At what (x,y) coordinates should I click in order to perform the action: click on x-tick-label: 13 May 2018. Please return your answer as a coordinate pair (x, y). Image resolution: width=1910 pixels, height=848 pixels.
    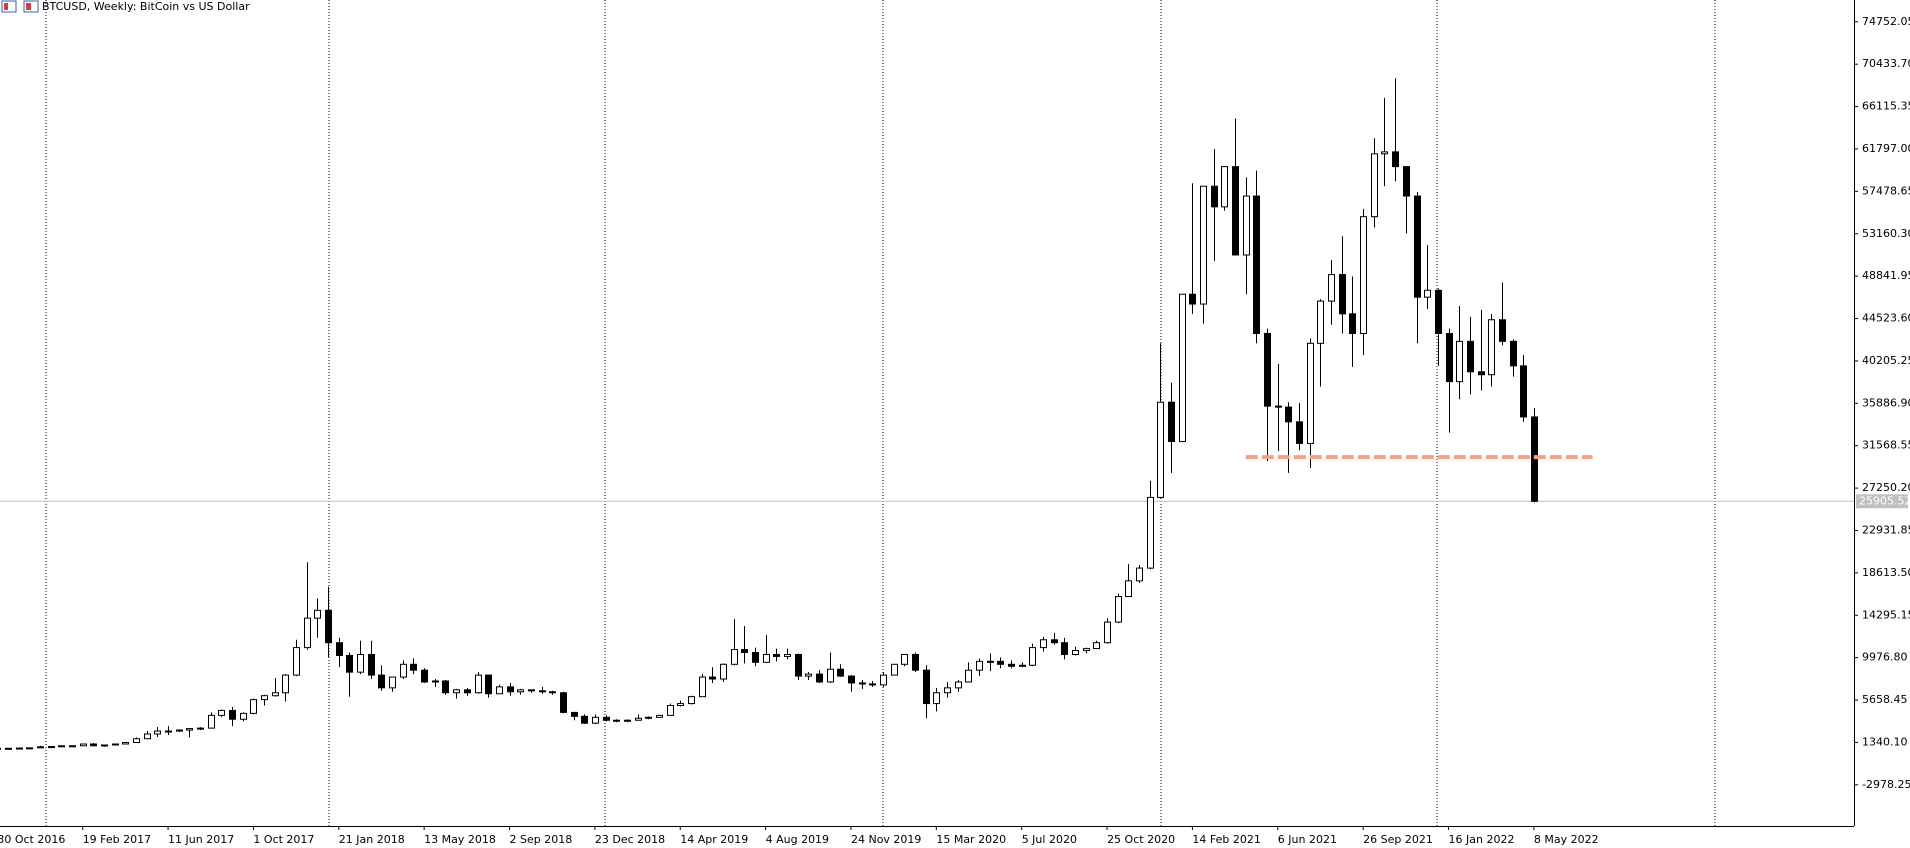
    Looking at the image, I should click on (460, 839).